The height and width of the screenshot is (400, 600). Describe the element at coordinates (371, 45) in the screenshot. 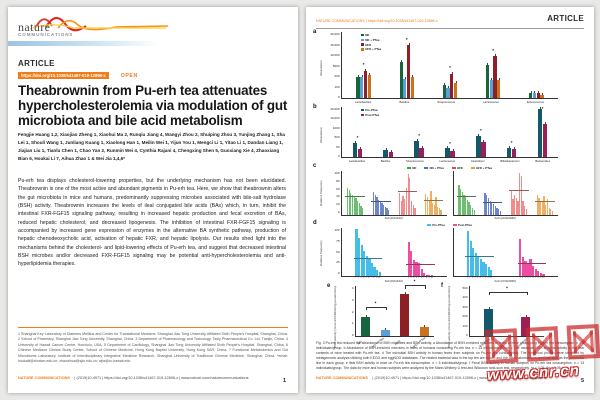

I see `legend-item: HFD` at that location.